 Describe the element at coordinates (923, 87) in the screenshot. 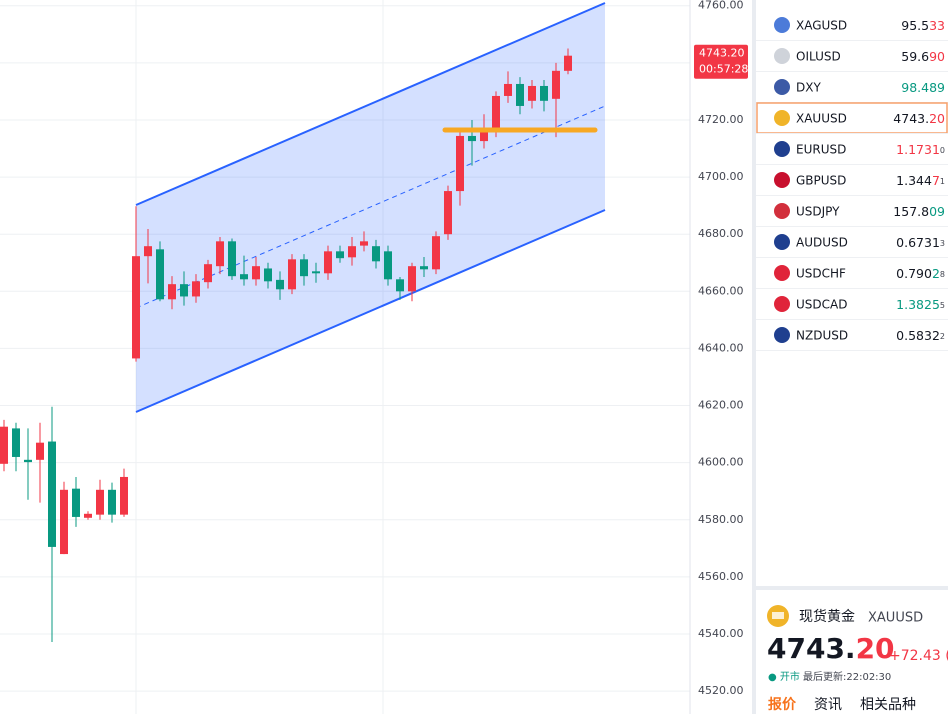

I see `price-hi: 98.489` at that location.